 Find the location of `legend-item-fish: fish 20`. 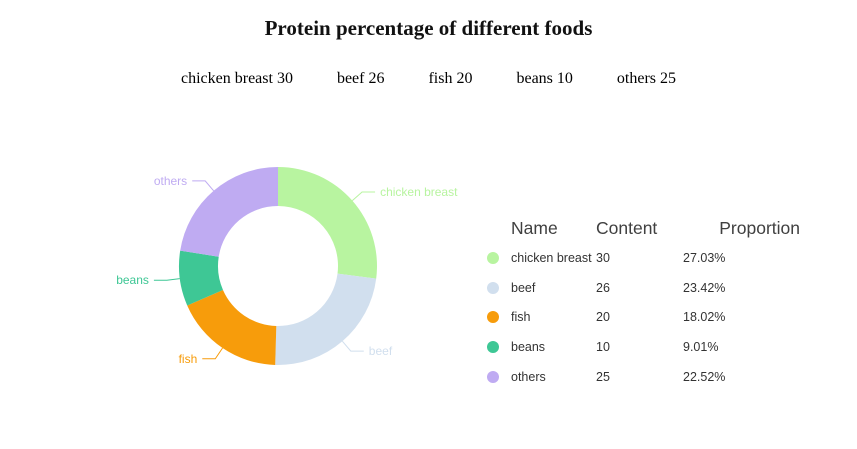

legend-item-fish: fish 20 is located at coordinates (450, 78).